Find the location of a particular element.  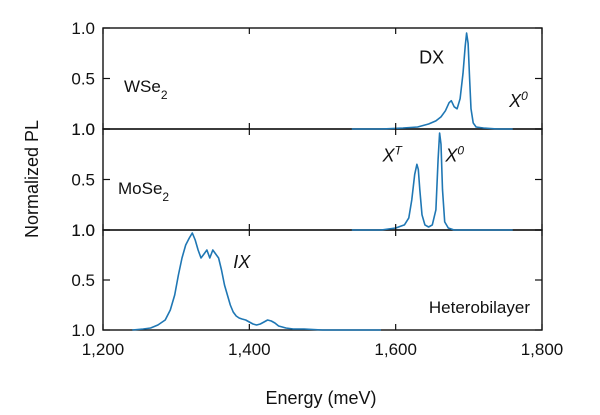

peak-label: DX is located at coordinates (431, 57).